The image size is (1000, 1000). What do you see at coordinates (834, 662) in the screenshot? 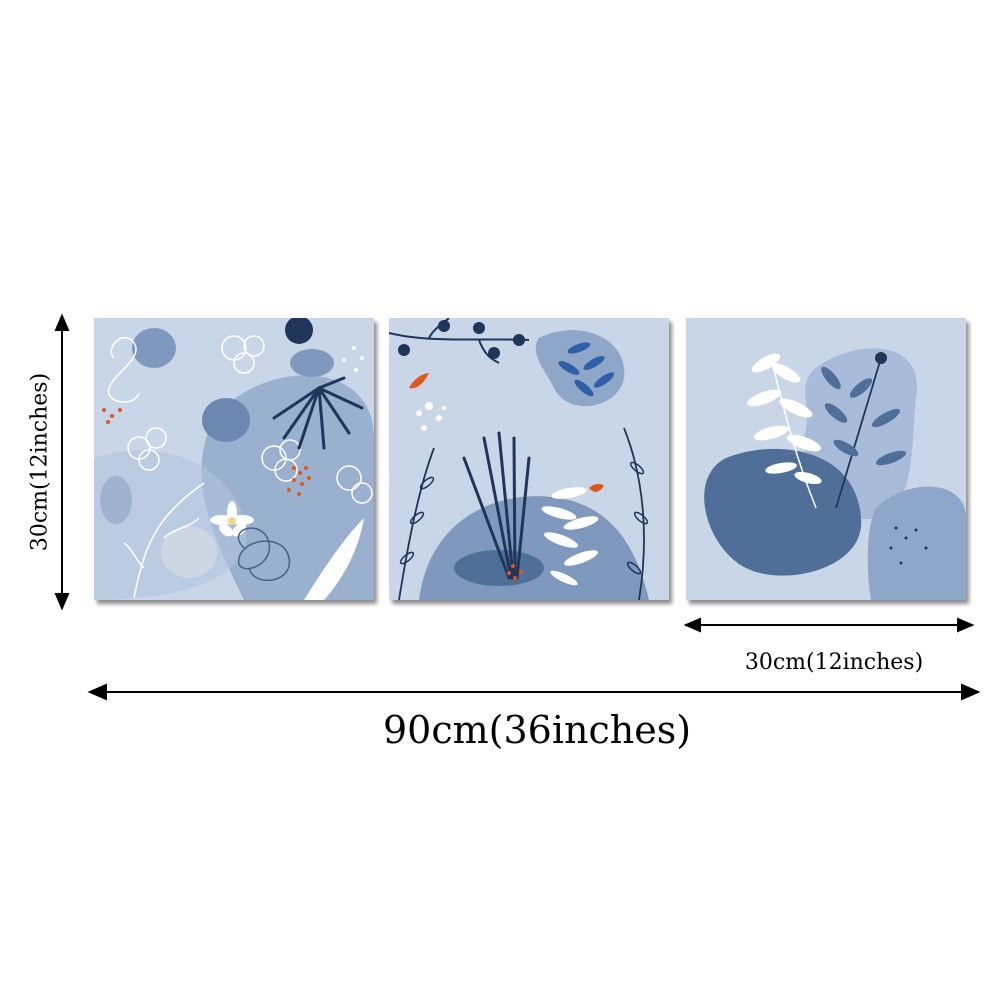
I see `panel-width-label: 30cm(12inches)` at bounding box center [834, 662].